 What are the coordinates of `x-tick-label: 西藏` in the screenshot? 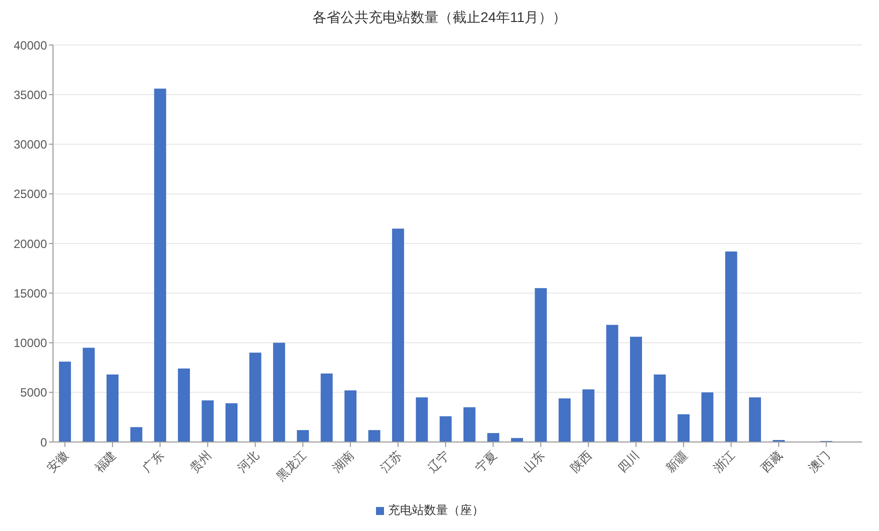 It's located at (772, 462).